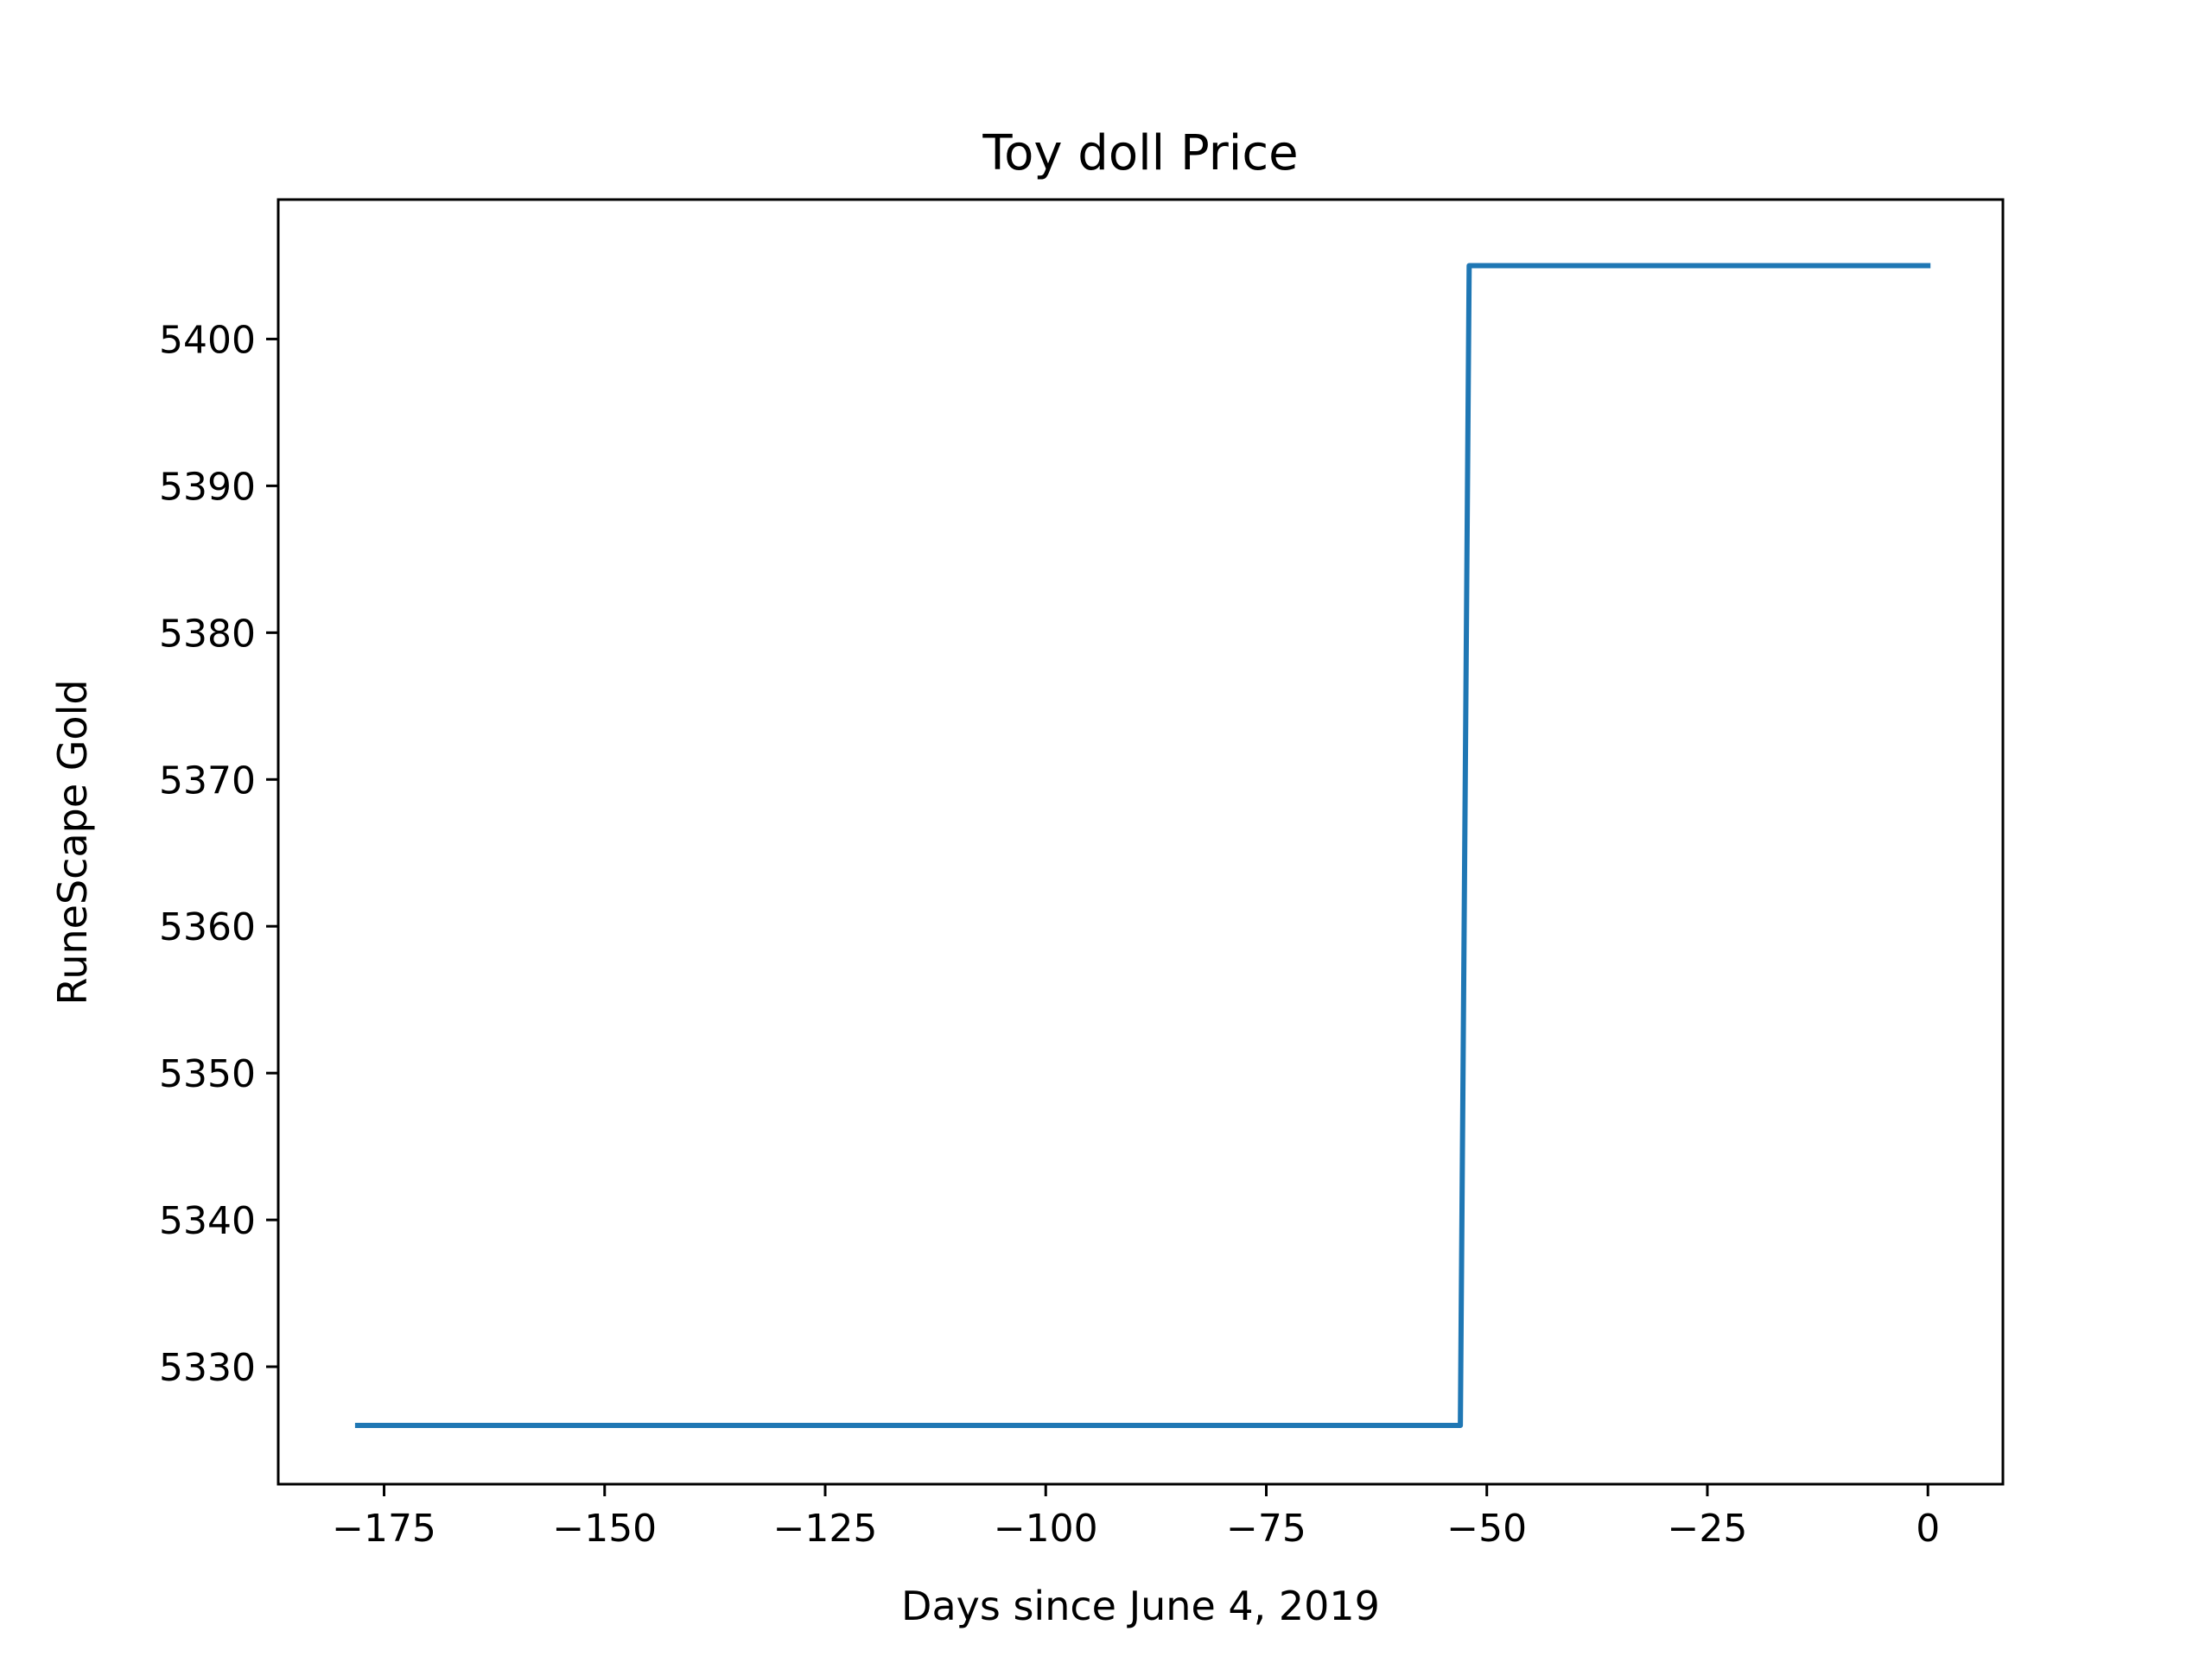 Image resolution: width=2212 pixels, height=1663 pixels. What do you see at coordinates (1486, 1529) in the screenshot?
I see `x-tick-label: −50` at bounding box center [1486, 1529].